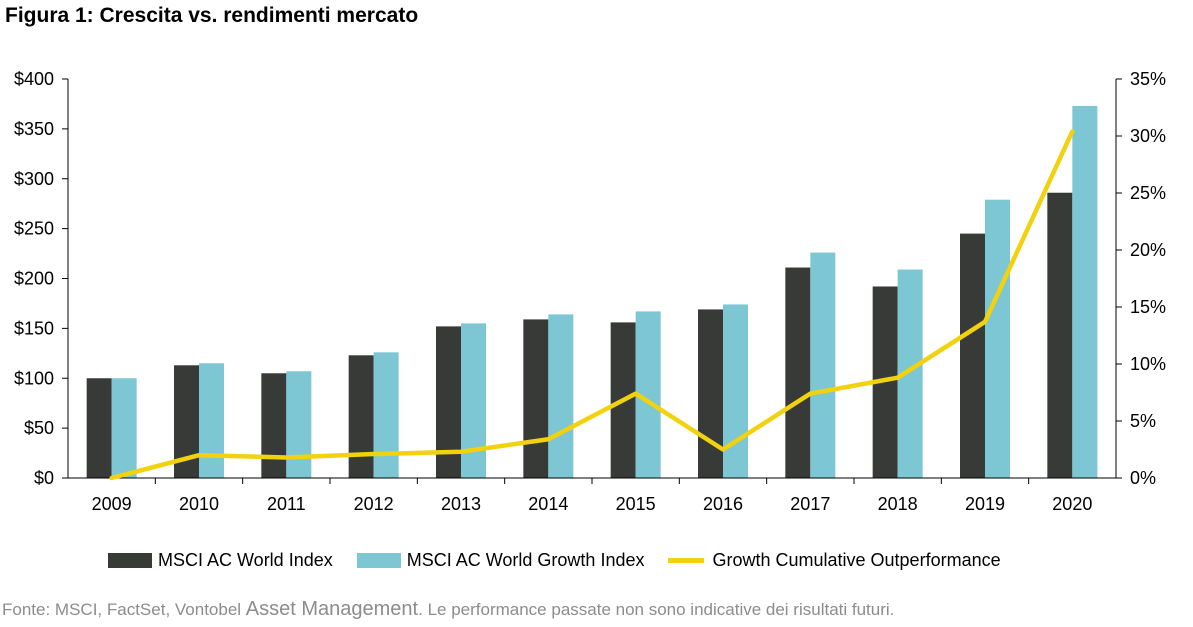 The width and height of the screenshot is (1193, 627). I want to click on bar-growth-2019, so click(997, 338).